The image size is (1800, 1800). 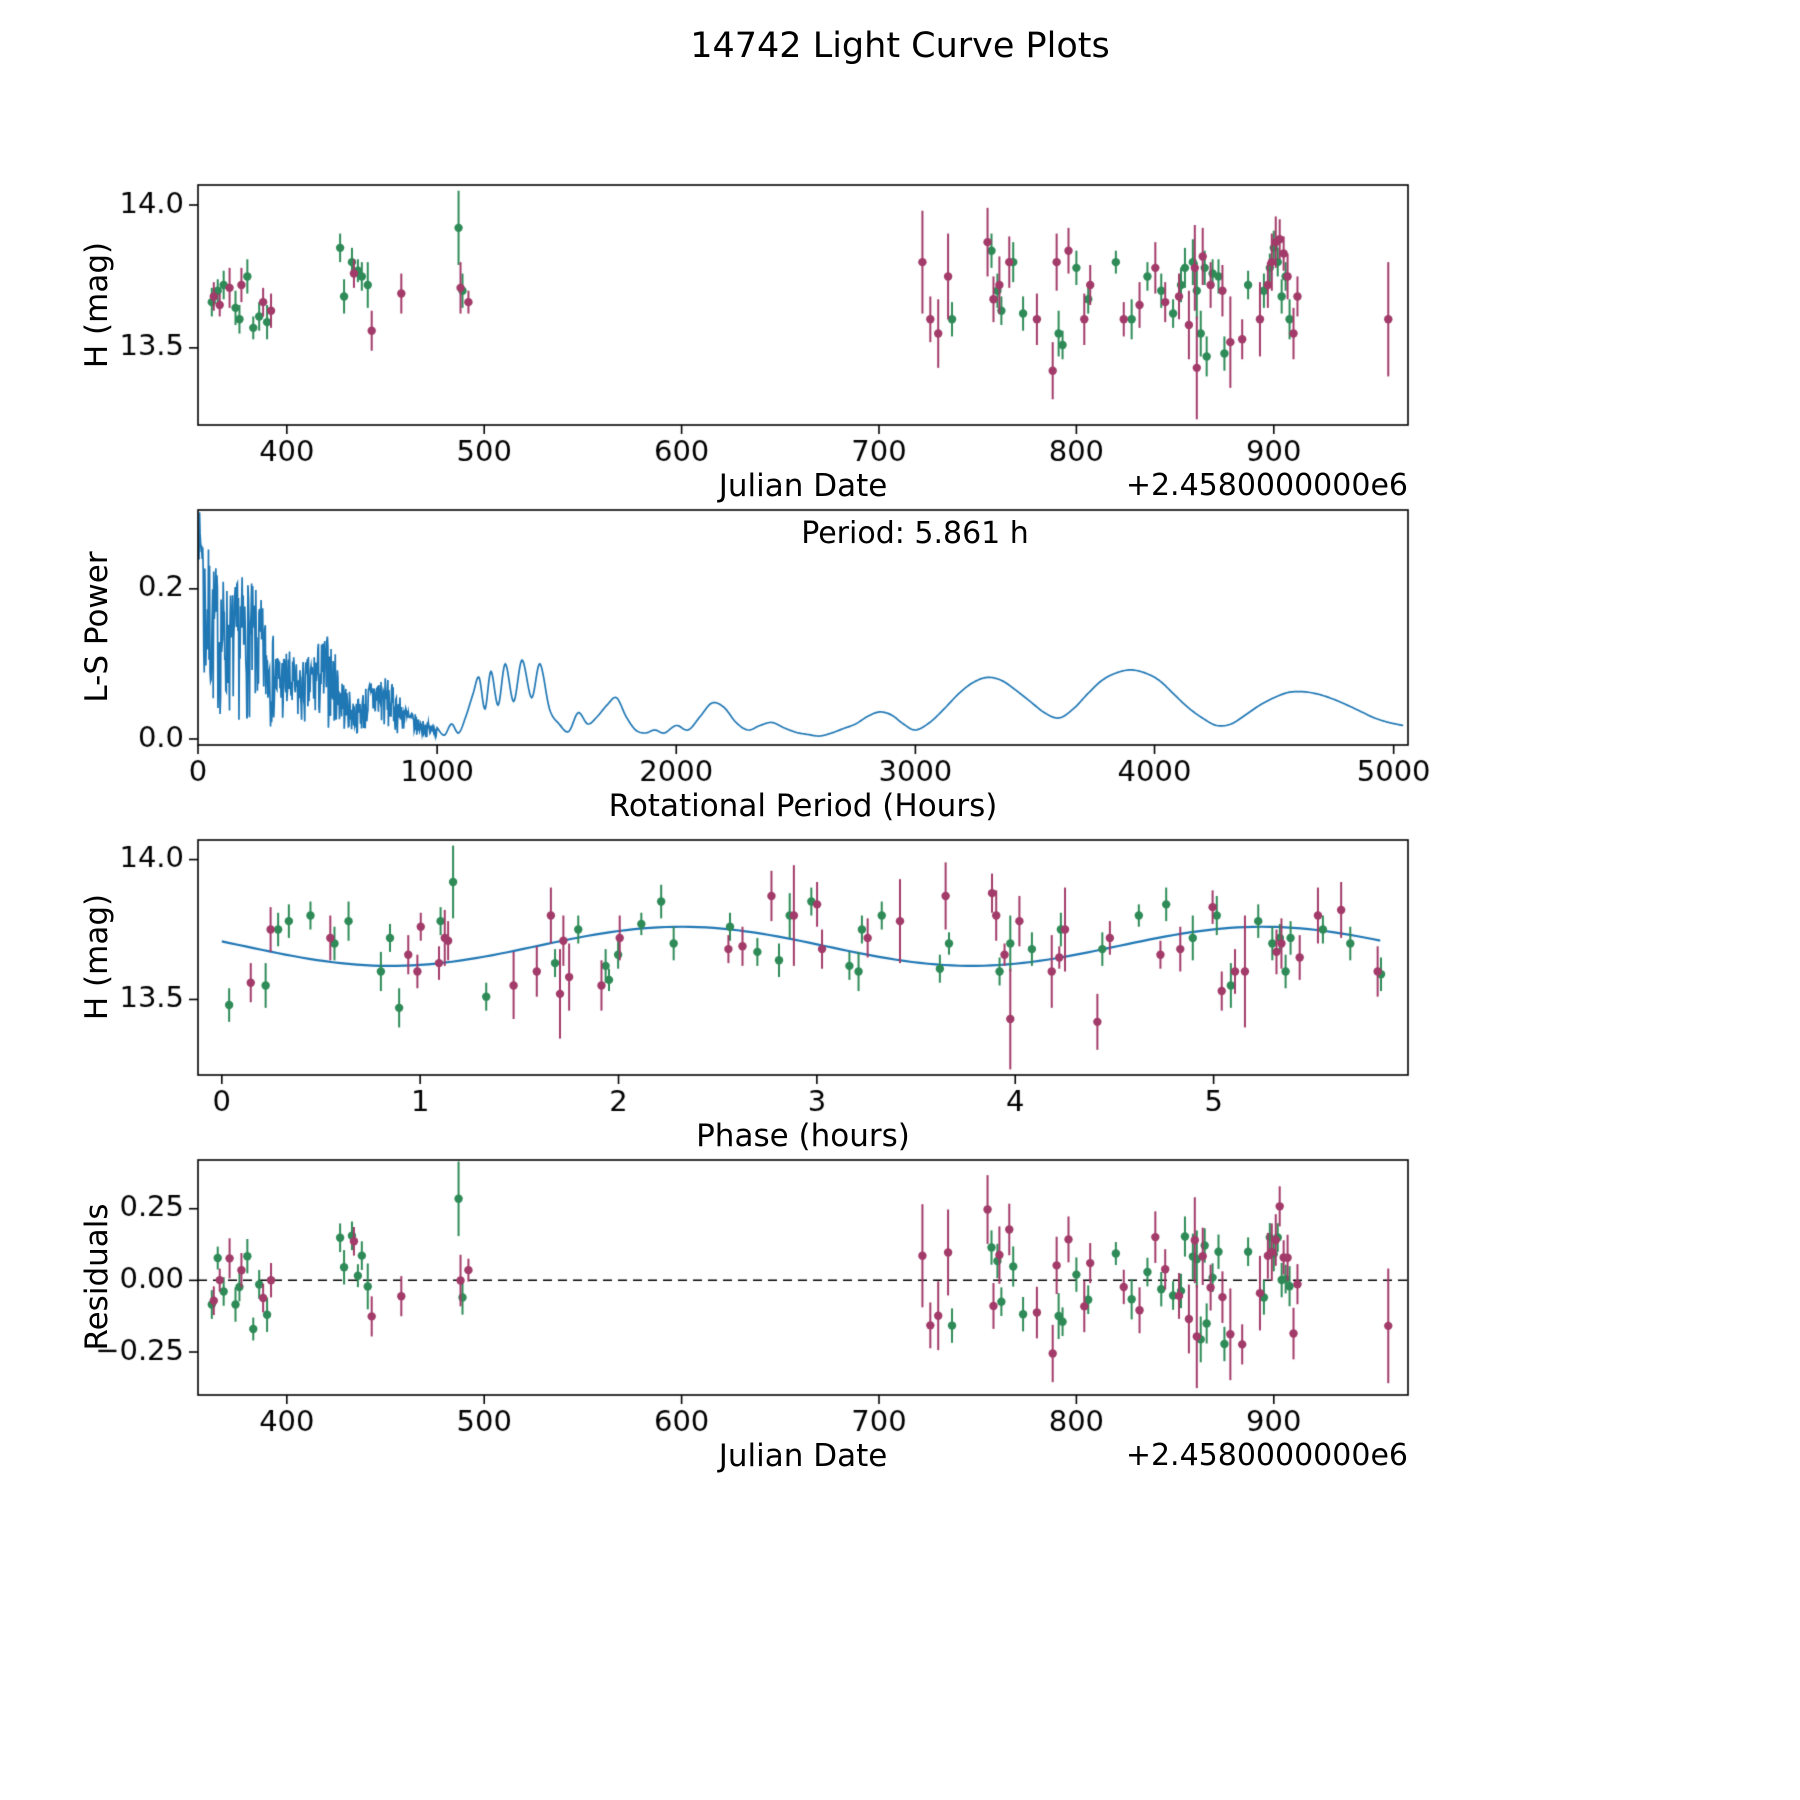 What do you see at coordinates (803, 806) in the screenshot?
I see `axis-label-rotational-period: Rotational Period (Hours)` at bounding box center [803, 806].